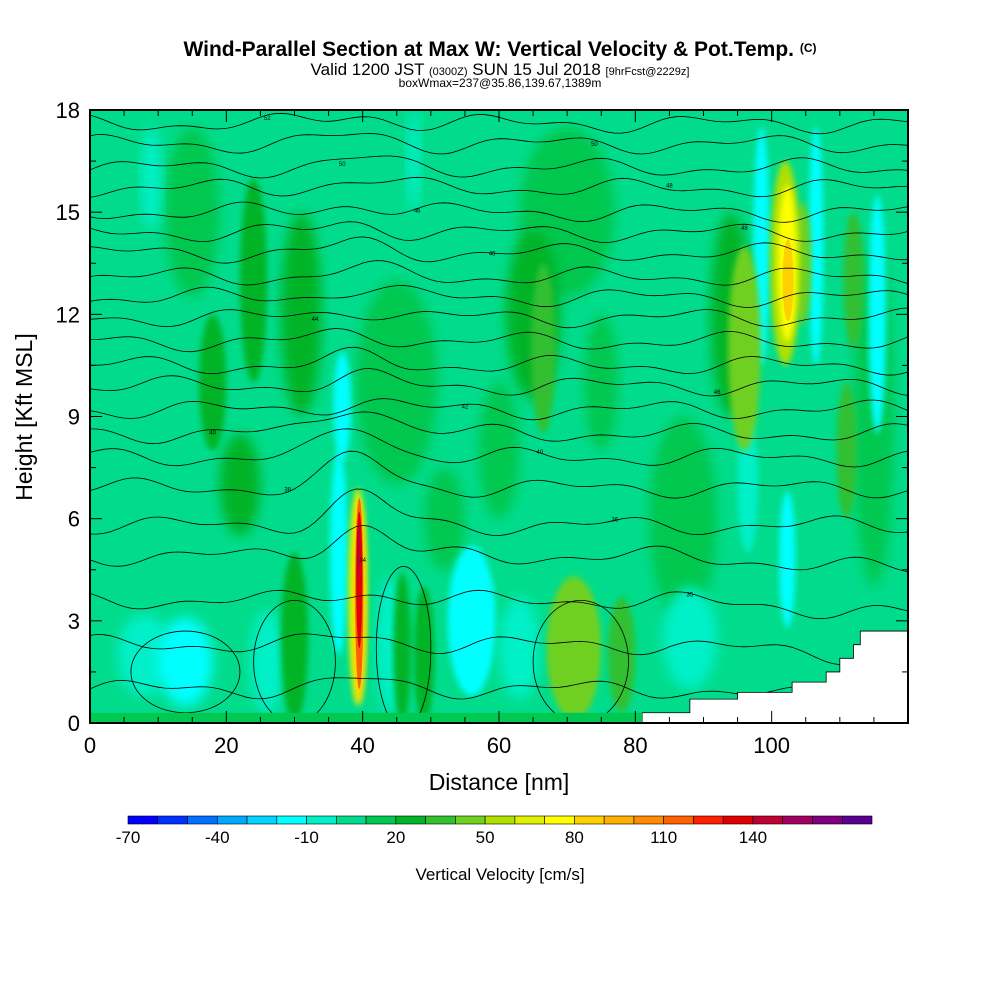  What do you see at coordinates (499, 782) in the screenshot?
I see `x-axis-title: Distance [nm]` at bounding box center [499, 782].